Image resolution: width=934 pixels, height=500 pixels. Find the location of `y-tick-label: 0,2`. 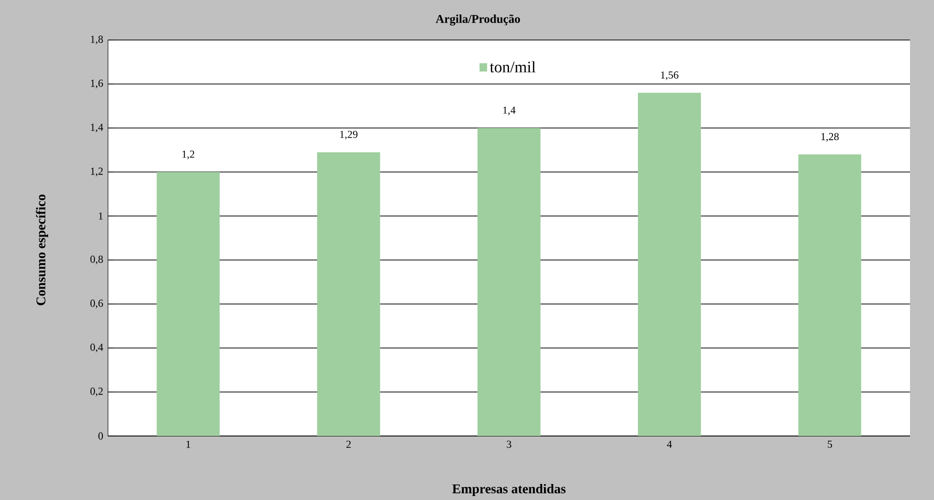

y-tick-label: 0,2 is located at coordinates (96, 391).